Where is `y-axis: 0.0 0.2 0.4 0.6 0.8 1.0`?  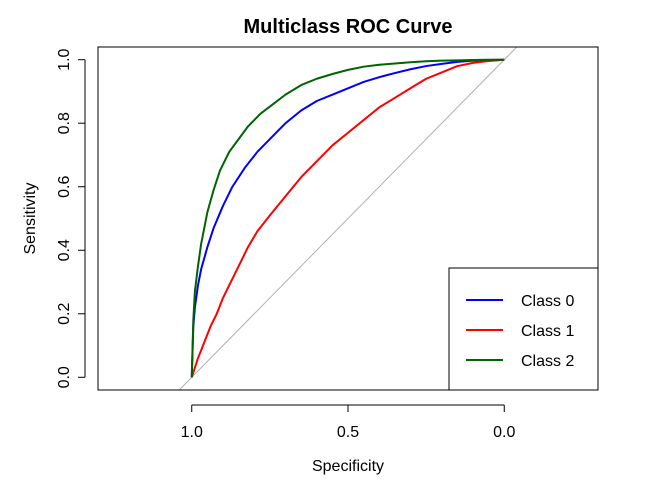
y-axis: 0.0 0.2 0.4 0.6 0.8 1.0 is located at coordinates (71, 218).